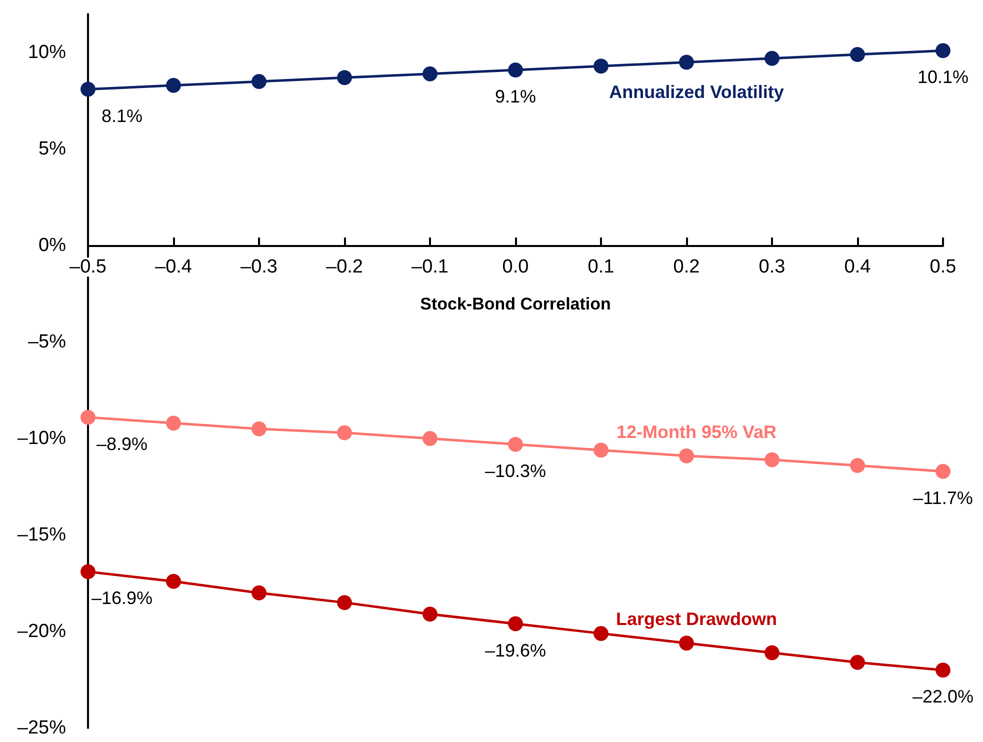  What do you see at coordinates (41, 728) in the screenshot?
I see `y-tick-label: –25%` at bounding box center [41, 728].